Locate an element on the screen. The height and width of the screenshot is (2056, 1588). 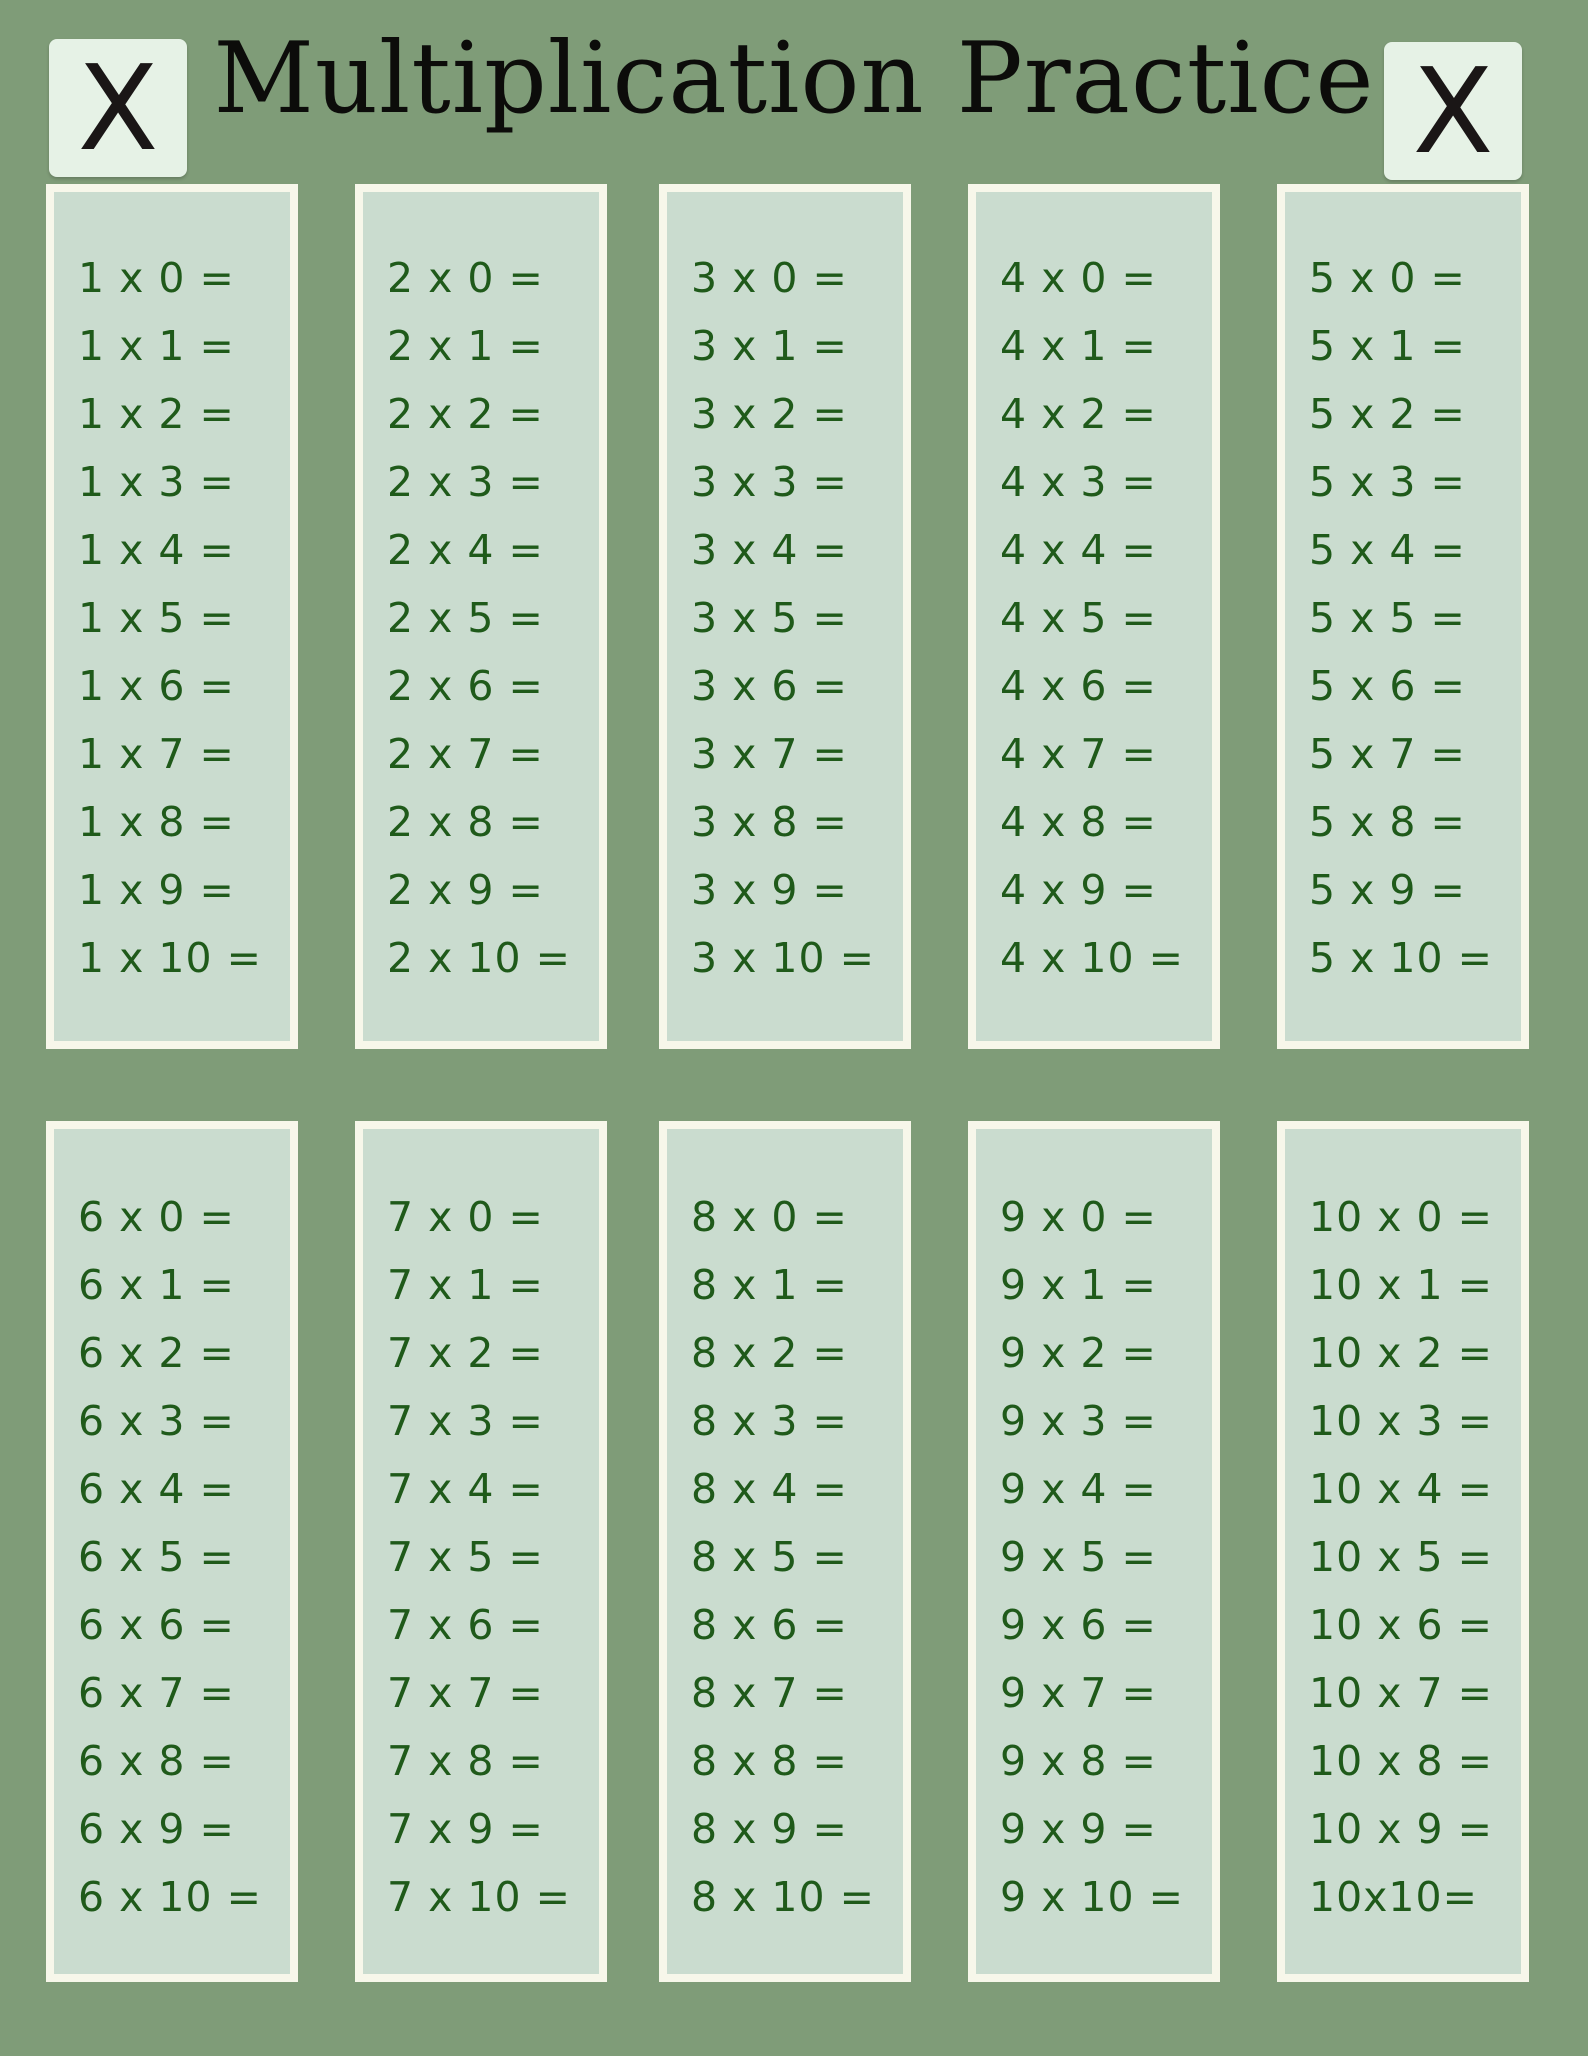
equation: 2 x 1 = is located at coordinates (465, 346).